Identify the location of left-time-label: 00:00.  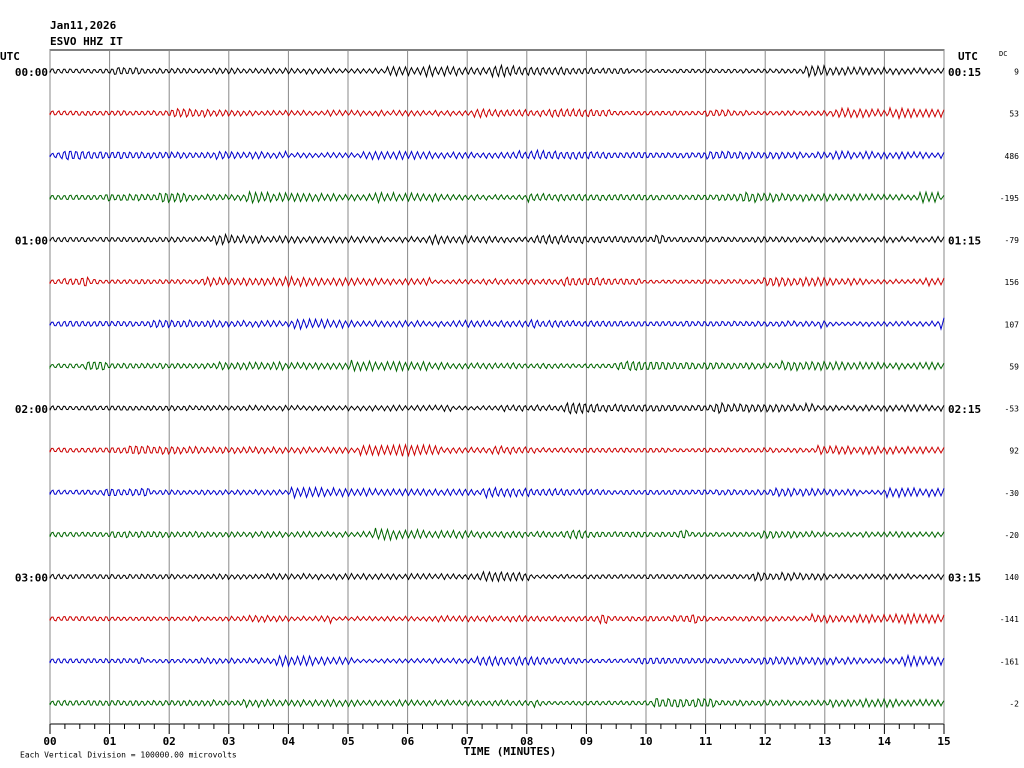
(31, 72).